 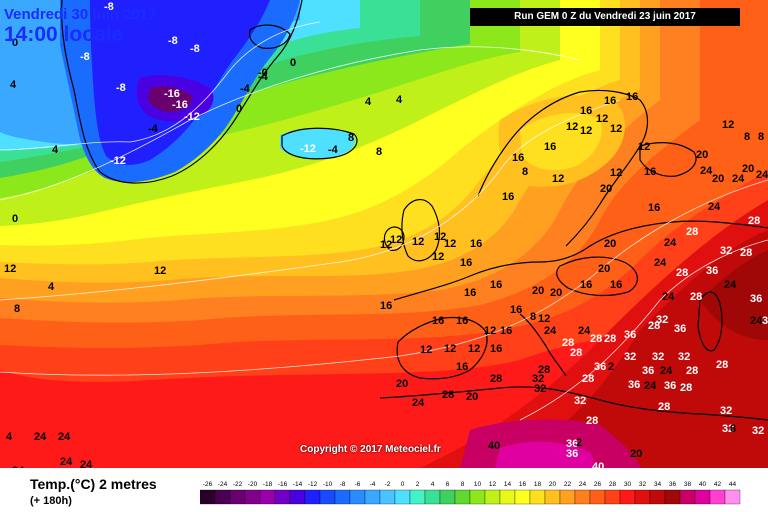 What do you see at coordinates (192, 117) in the screenshot?
I see `temperature-label: -12` at bounding box center [192, 117].